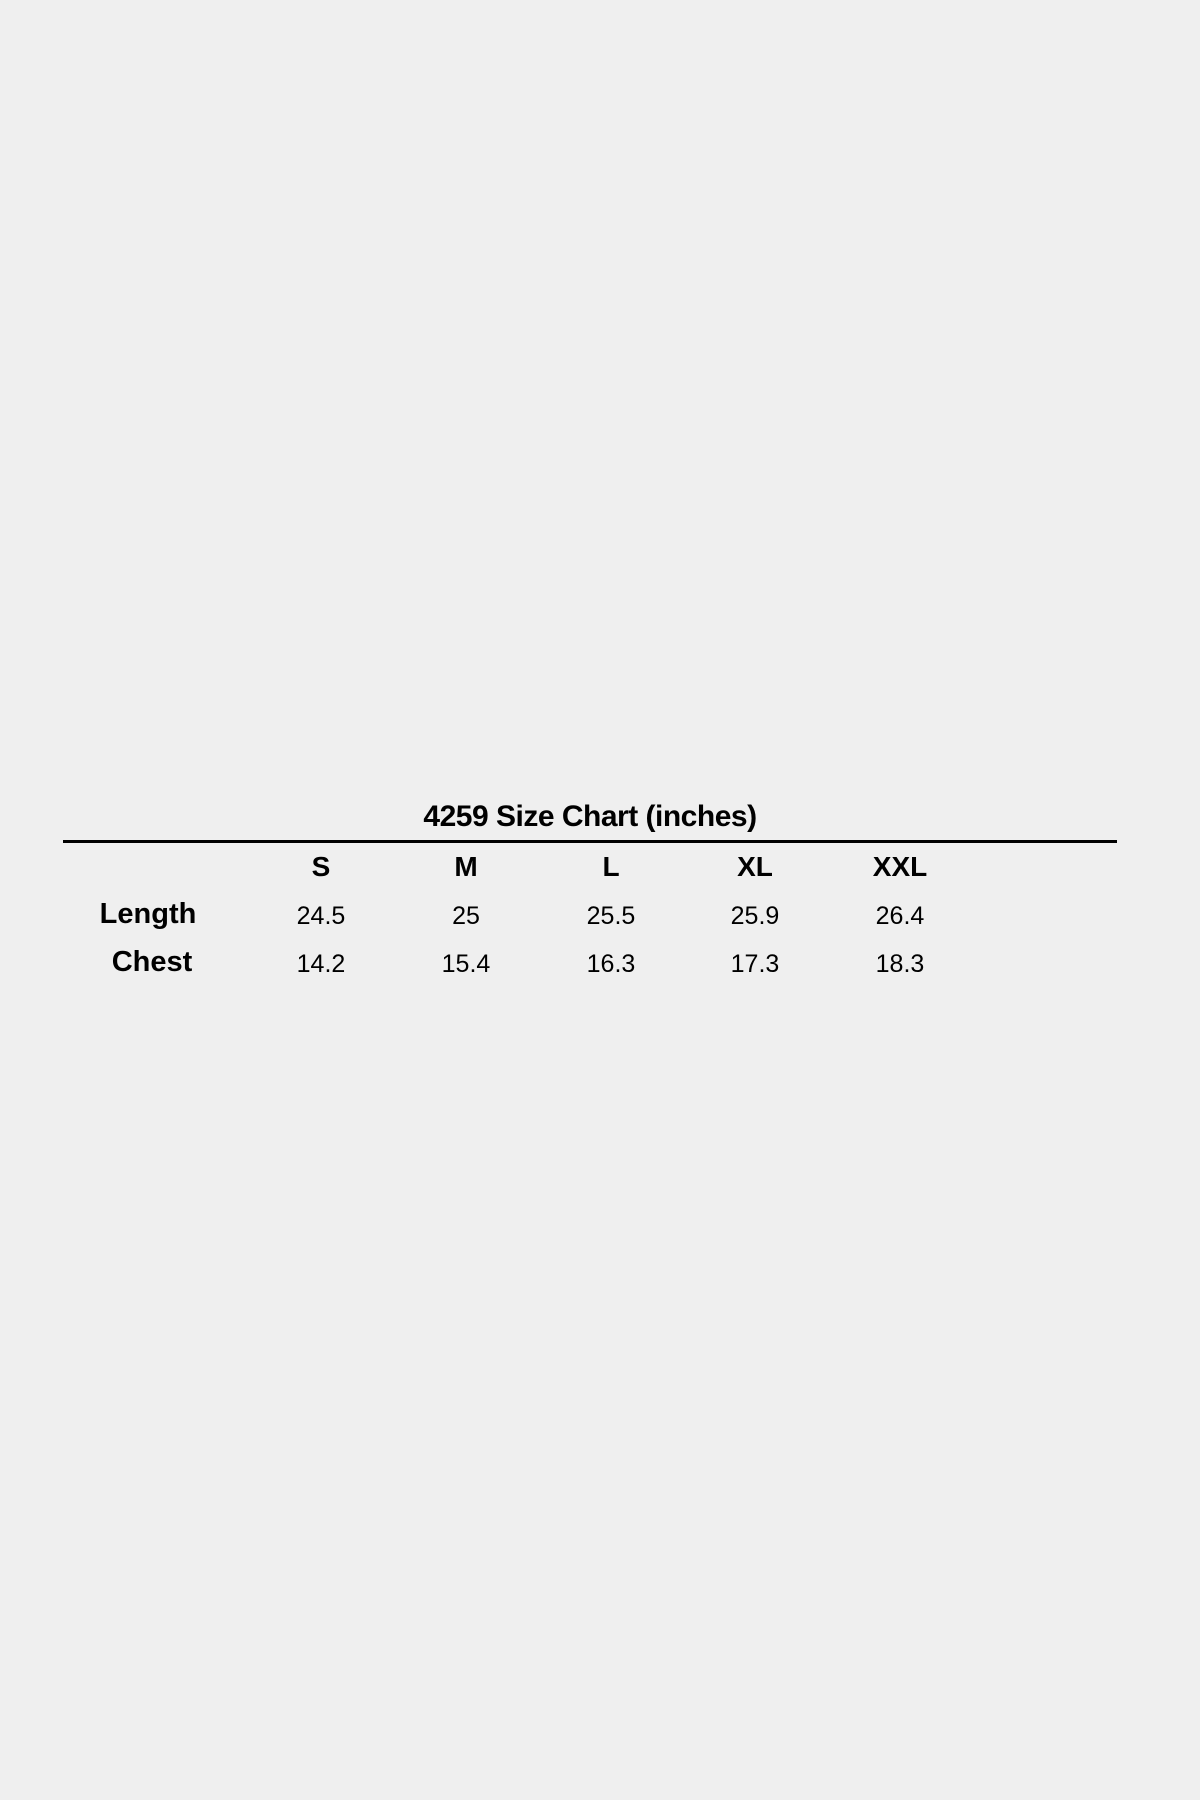 This screenshot has width=1200, height=1800. What do you see at coordinates (611, 964) in the screenshot?
I see `table-cell: 16.3` at bounding box center [611, 964].